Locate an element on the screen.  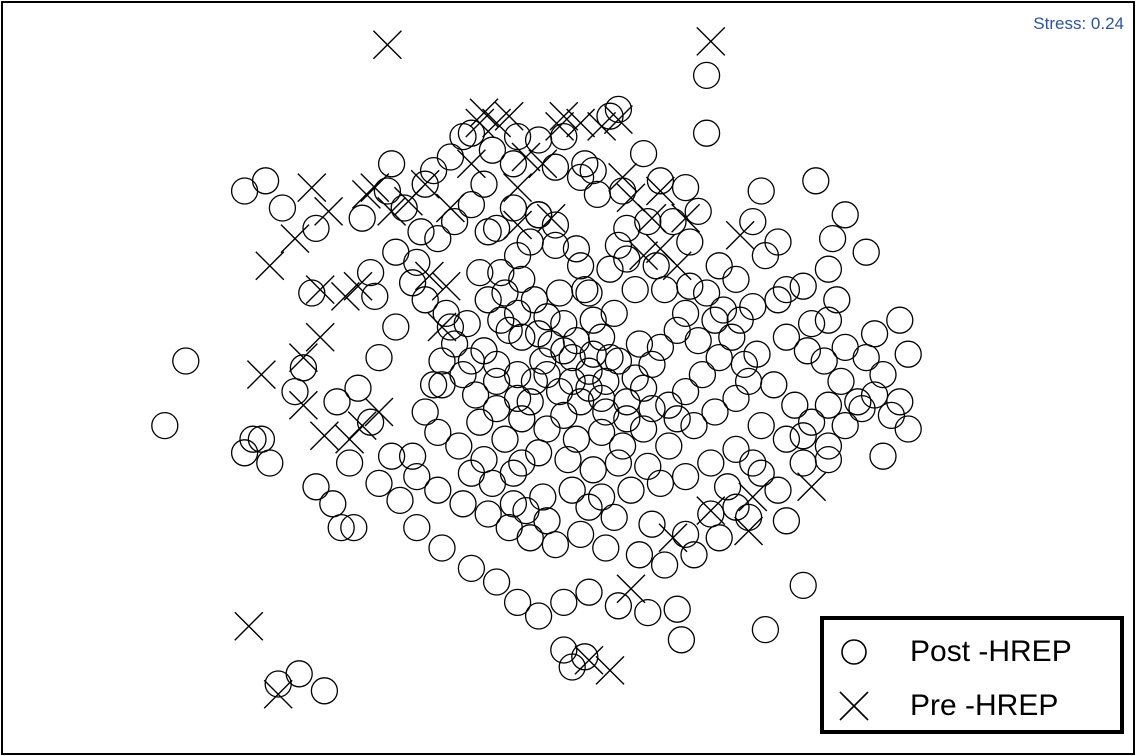
legend: Post -HREP Pre -HREP is located at coordinates (972, 675).